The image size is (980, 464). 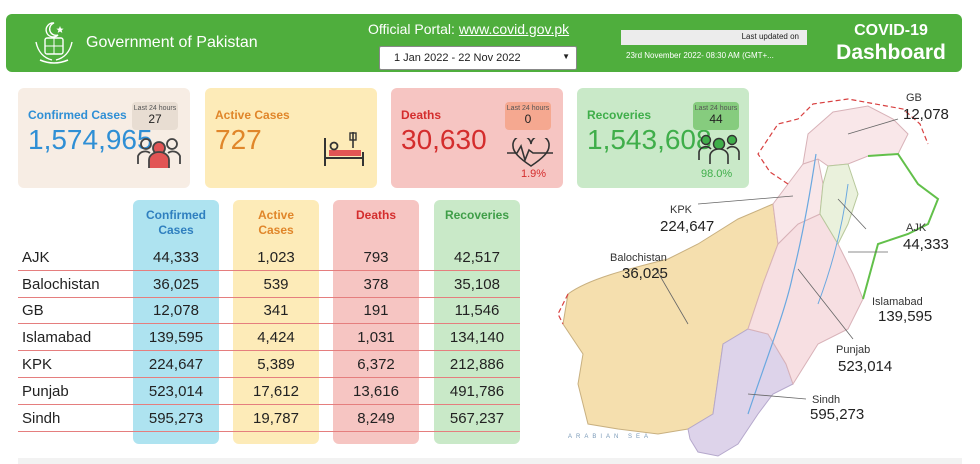 I want to click on cell-active: 1,023, so click(x=276, y=257).